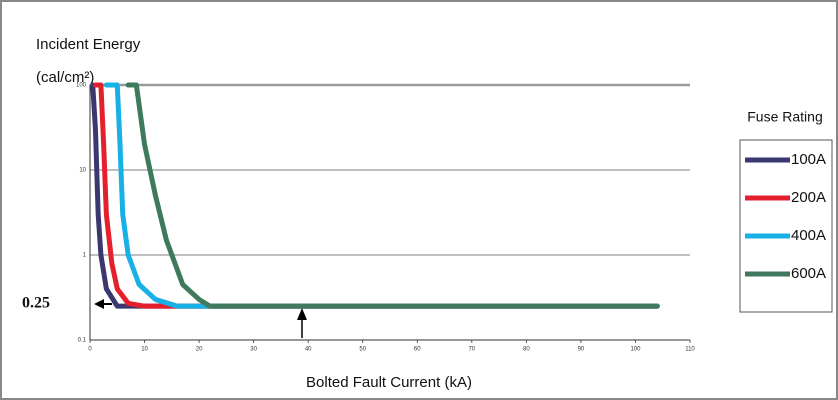 The width and height of the screenshot is (838, 400). What do you see at coordinates (144, 350) in the screenshot?
I see `x-tick-label: 10` at bounding box center [144, 350].